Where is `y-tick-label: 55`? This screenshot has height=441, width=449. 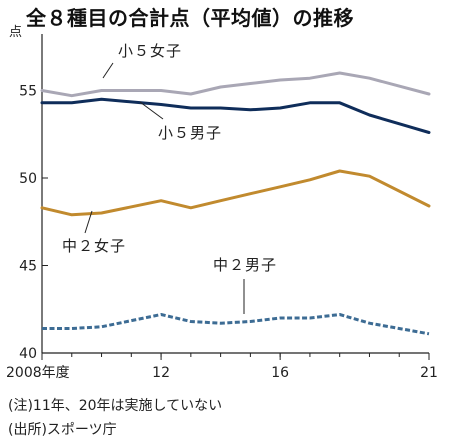
y-tick-label: 55 is located at coordinates (28, 92).